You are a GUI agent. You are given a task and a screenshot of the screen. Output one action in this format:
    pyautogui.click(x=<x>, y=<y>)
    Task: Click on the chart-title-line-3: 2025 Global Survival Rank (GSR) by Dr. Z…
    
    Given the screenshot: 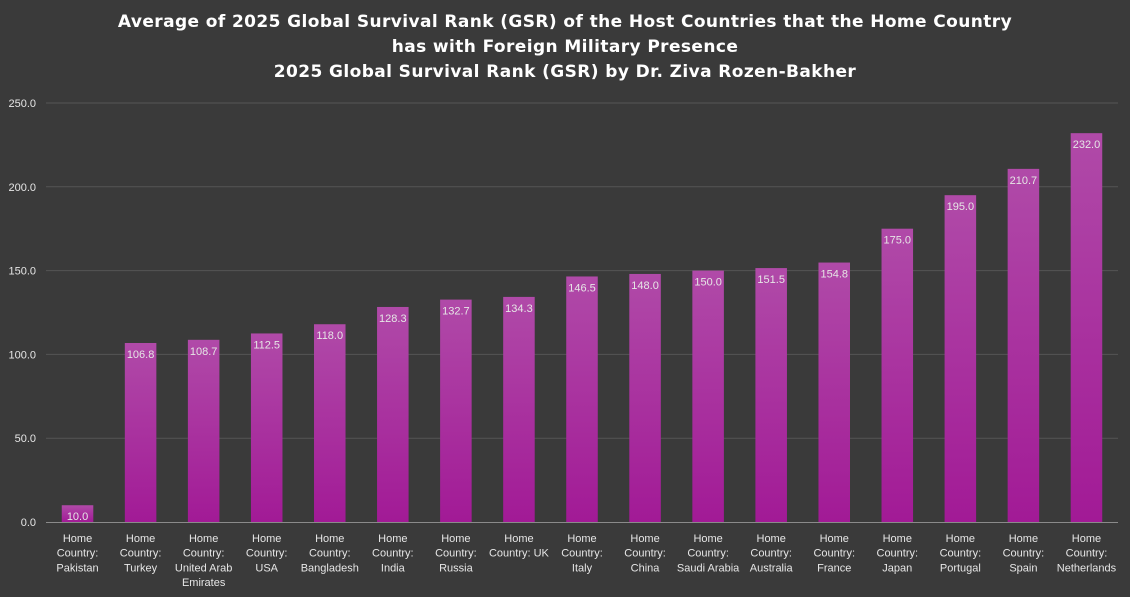 What is the action you would take?
    pyautogui.click(x=565, y=72)
    